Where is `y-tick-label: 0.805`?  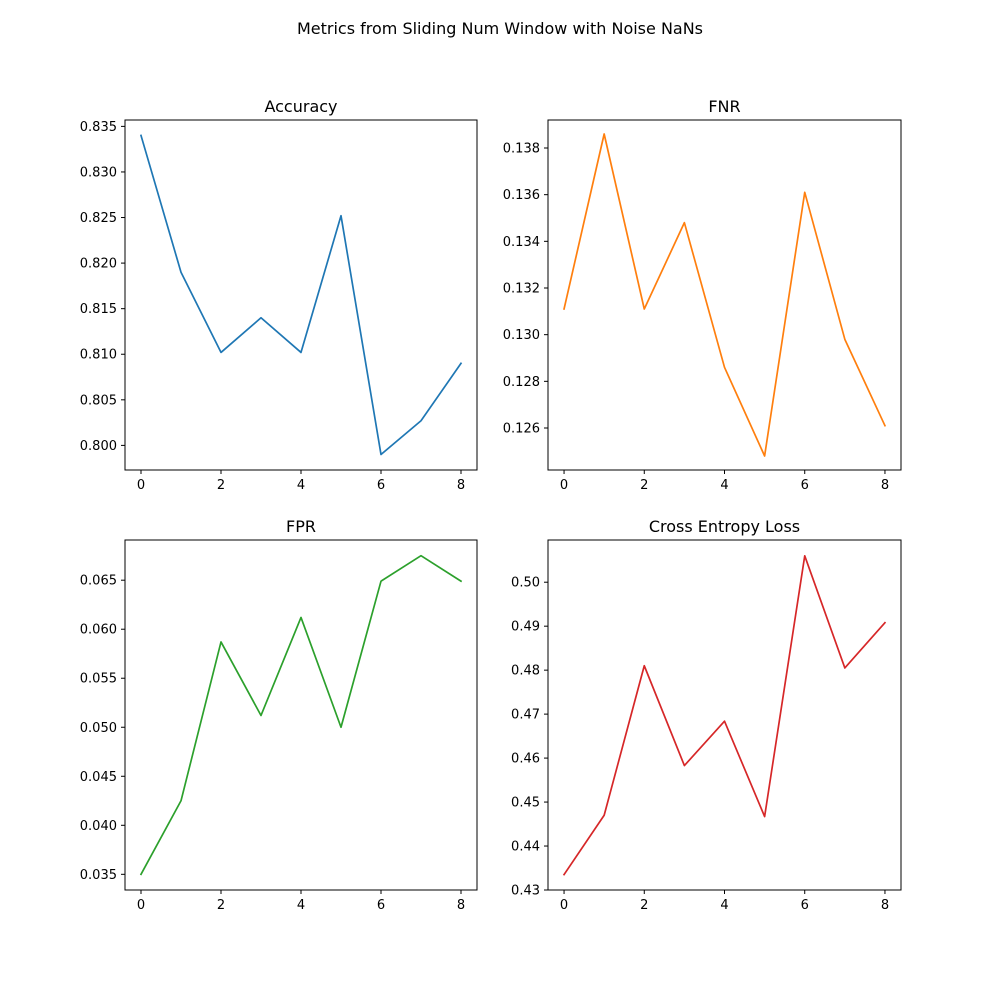
y-tick-label: 0.805 is located at coordinates (98, 400).